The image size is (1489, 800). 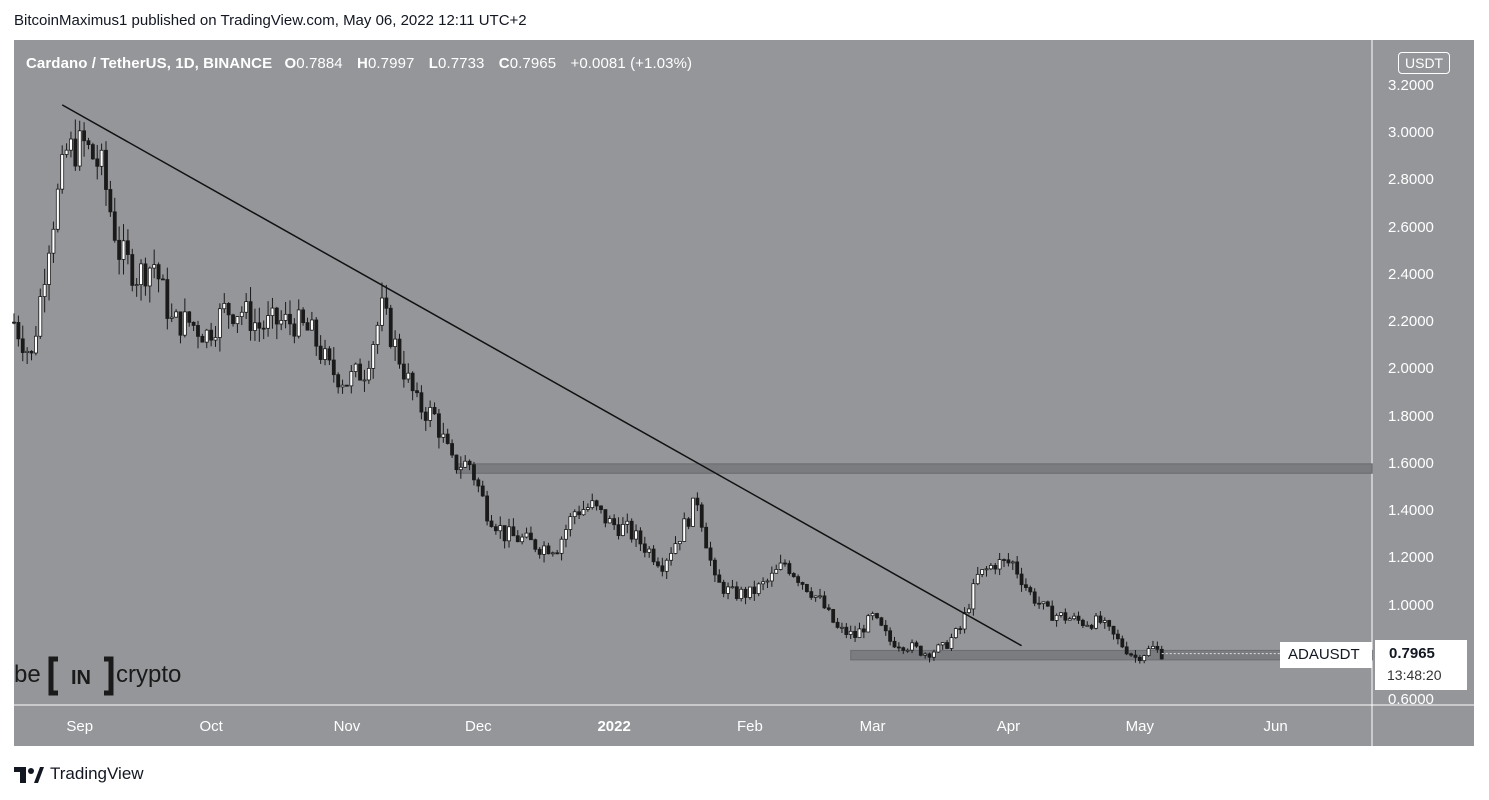 What do you see at coordinates (1326, 655) in the screenshot?
I see `ticker-label: ADAUSDT` at bounding box center [1326, 655].